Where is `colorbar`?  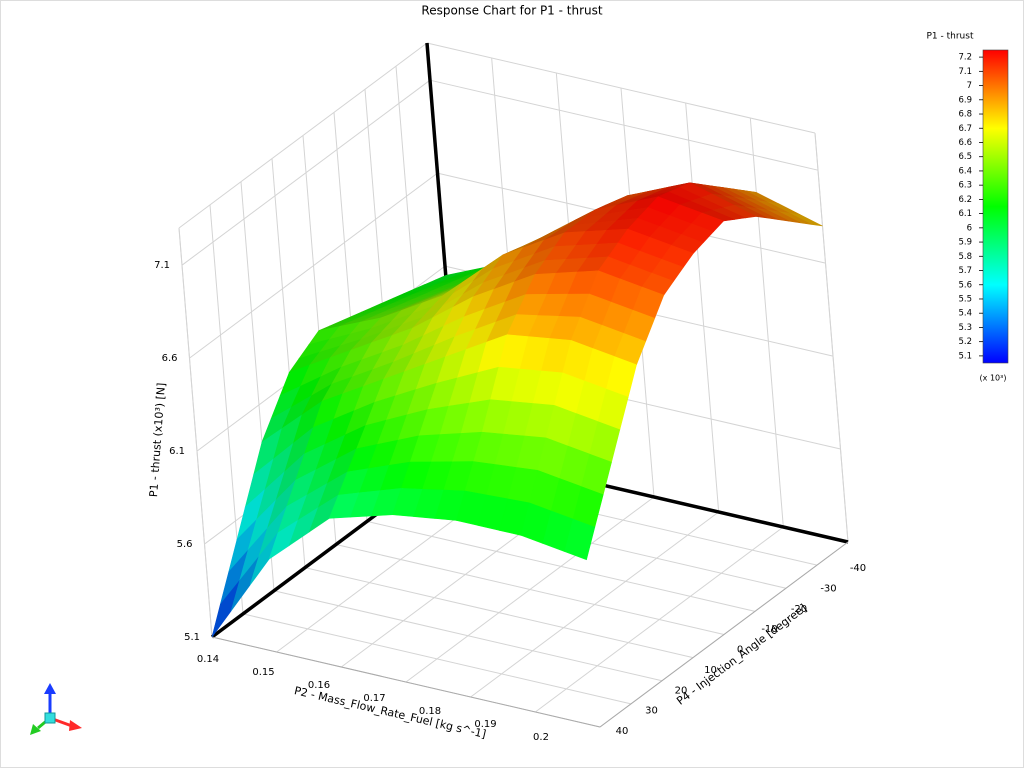
colorbar is located at coordinates (995, 206).